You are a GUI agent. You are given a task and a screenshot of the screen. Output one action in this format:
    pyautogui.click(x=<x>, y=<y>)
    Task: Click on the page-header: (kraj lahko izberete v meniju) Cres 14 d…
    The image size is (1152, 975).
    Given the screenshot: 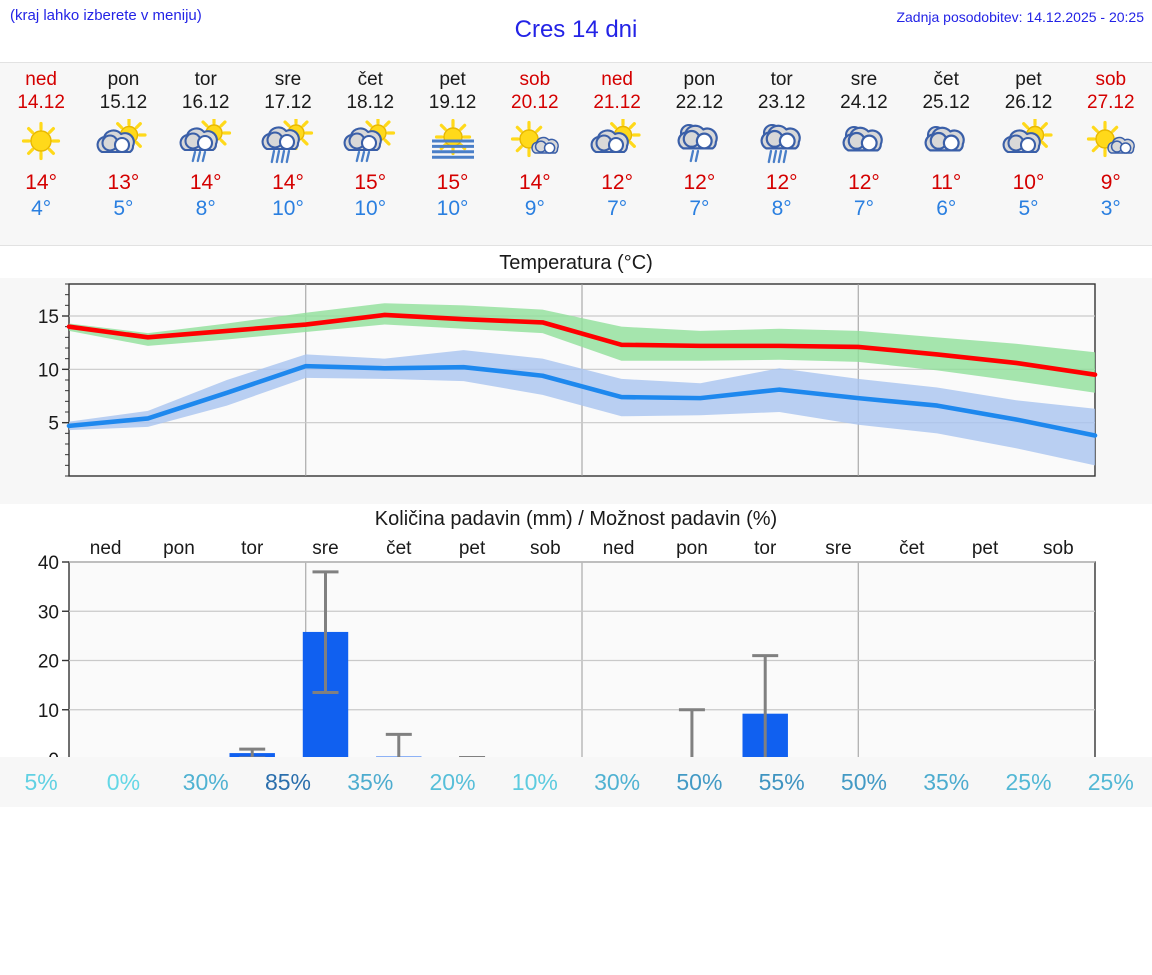 What is the action you would take?
    pyautogui.click(x=576, y=31)
    